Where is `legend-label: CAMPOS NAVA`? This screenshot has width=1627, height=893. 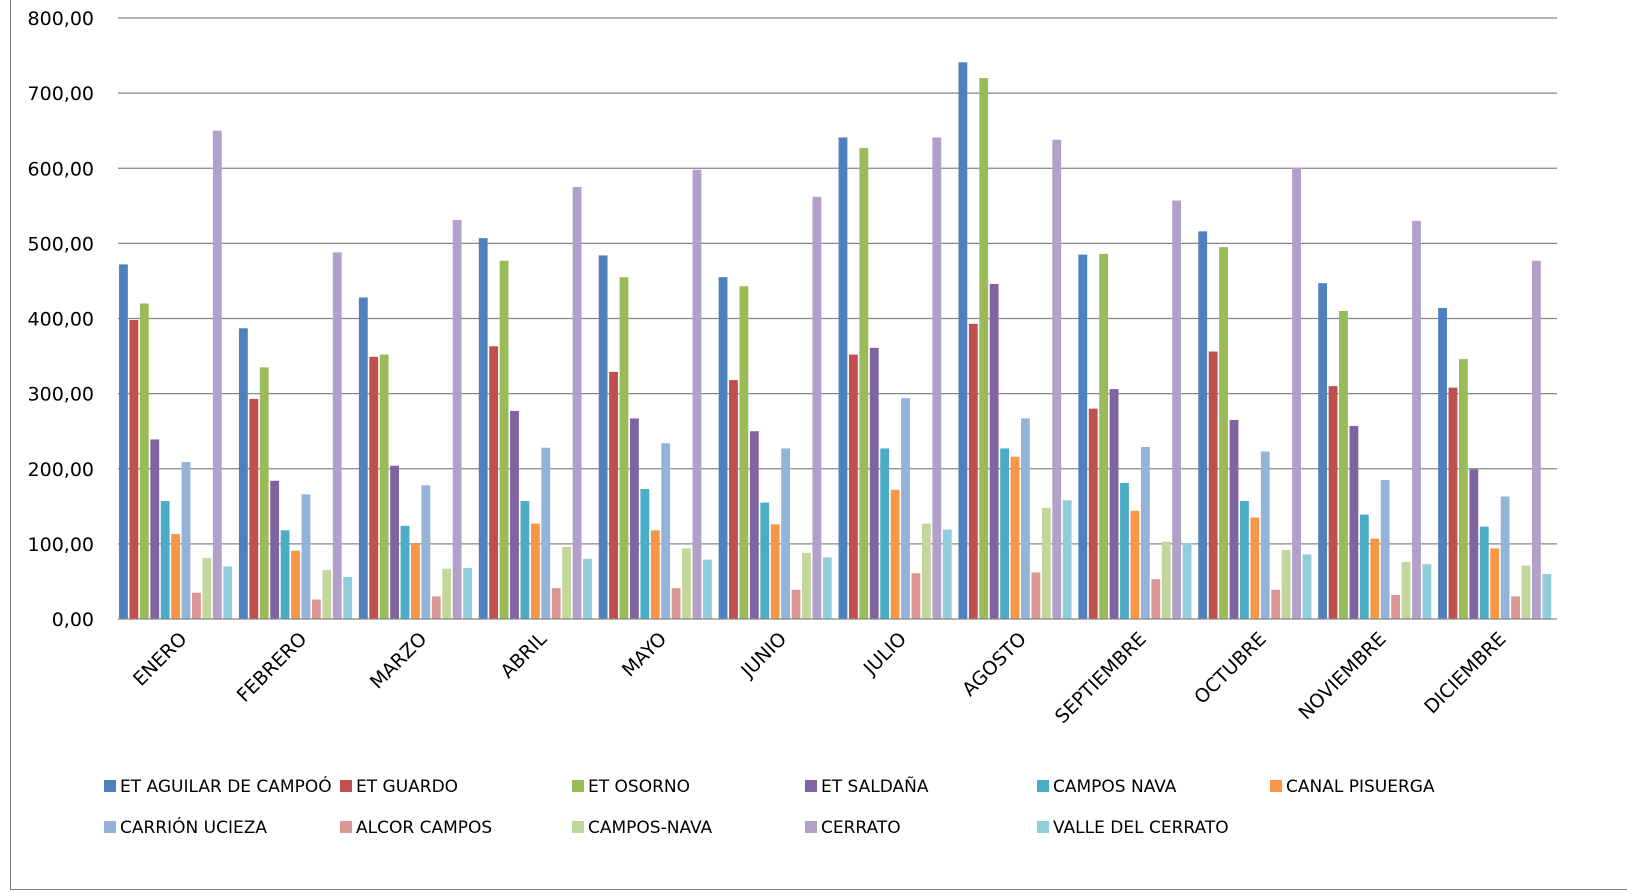
legend-label: CAMPOS NAVA is located at coordinates (1115, 787).